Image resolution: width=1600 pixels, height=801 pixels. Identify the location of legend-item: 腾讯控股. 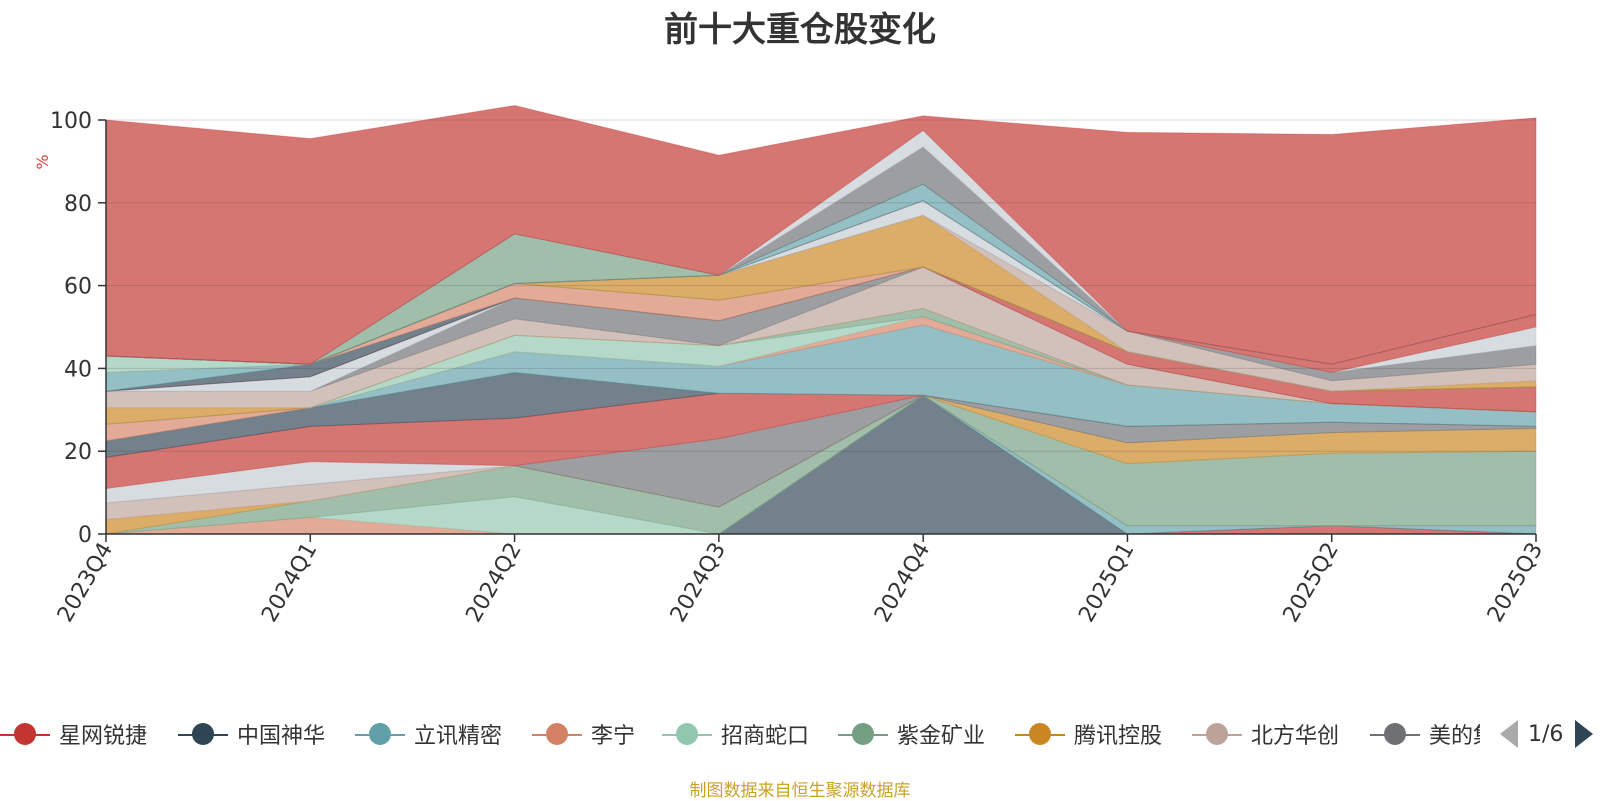
(1088, 734).